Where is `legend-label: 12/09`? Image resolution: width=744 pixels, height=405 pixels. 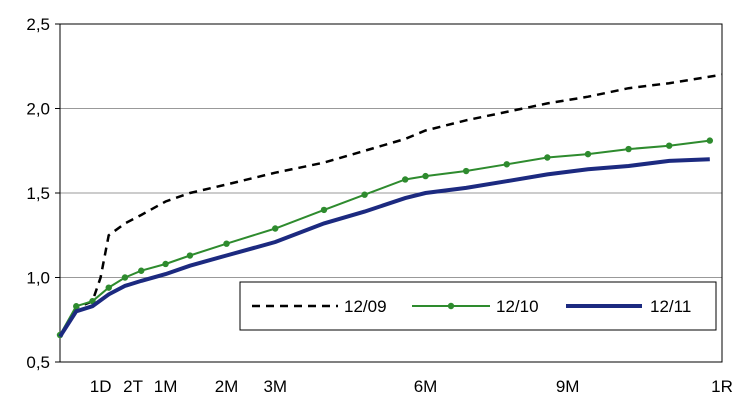
legend-label: 12/09 is located at coordinates (365, 306).